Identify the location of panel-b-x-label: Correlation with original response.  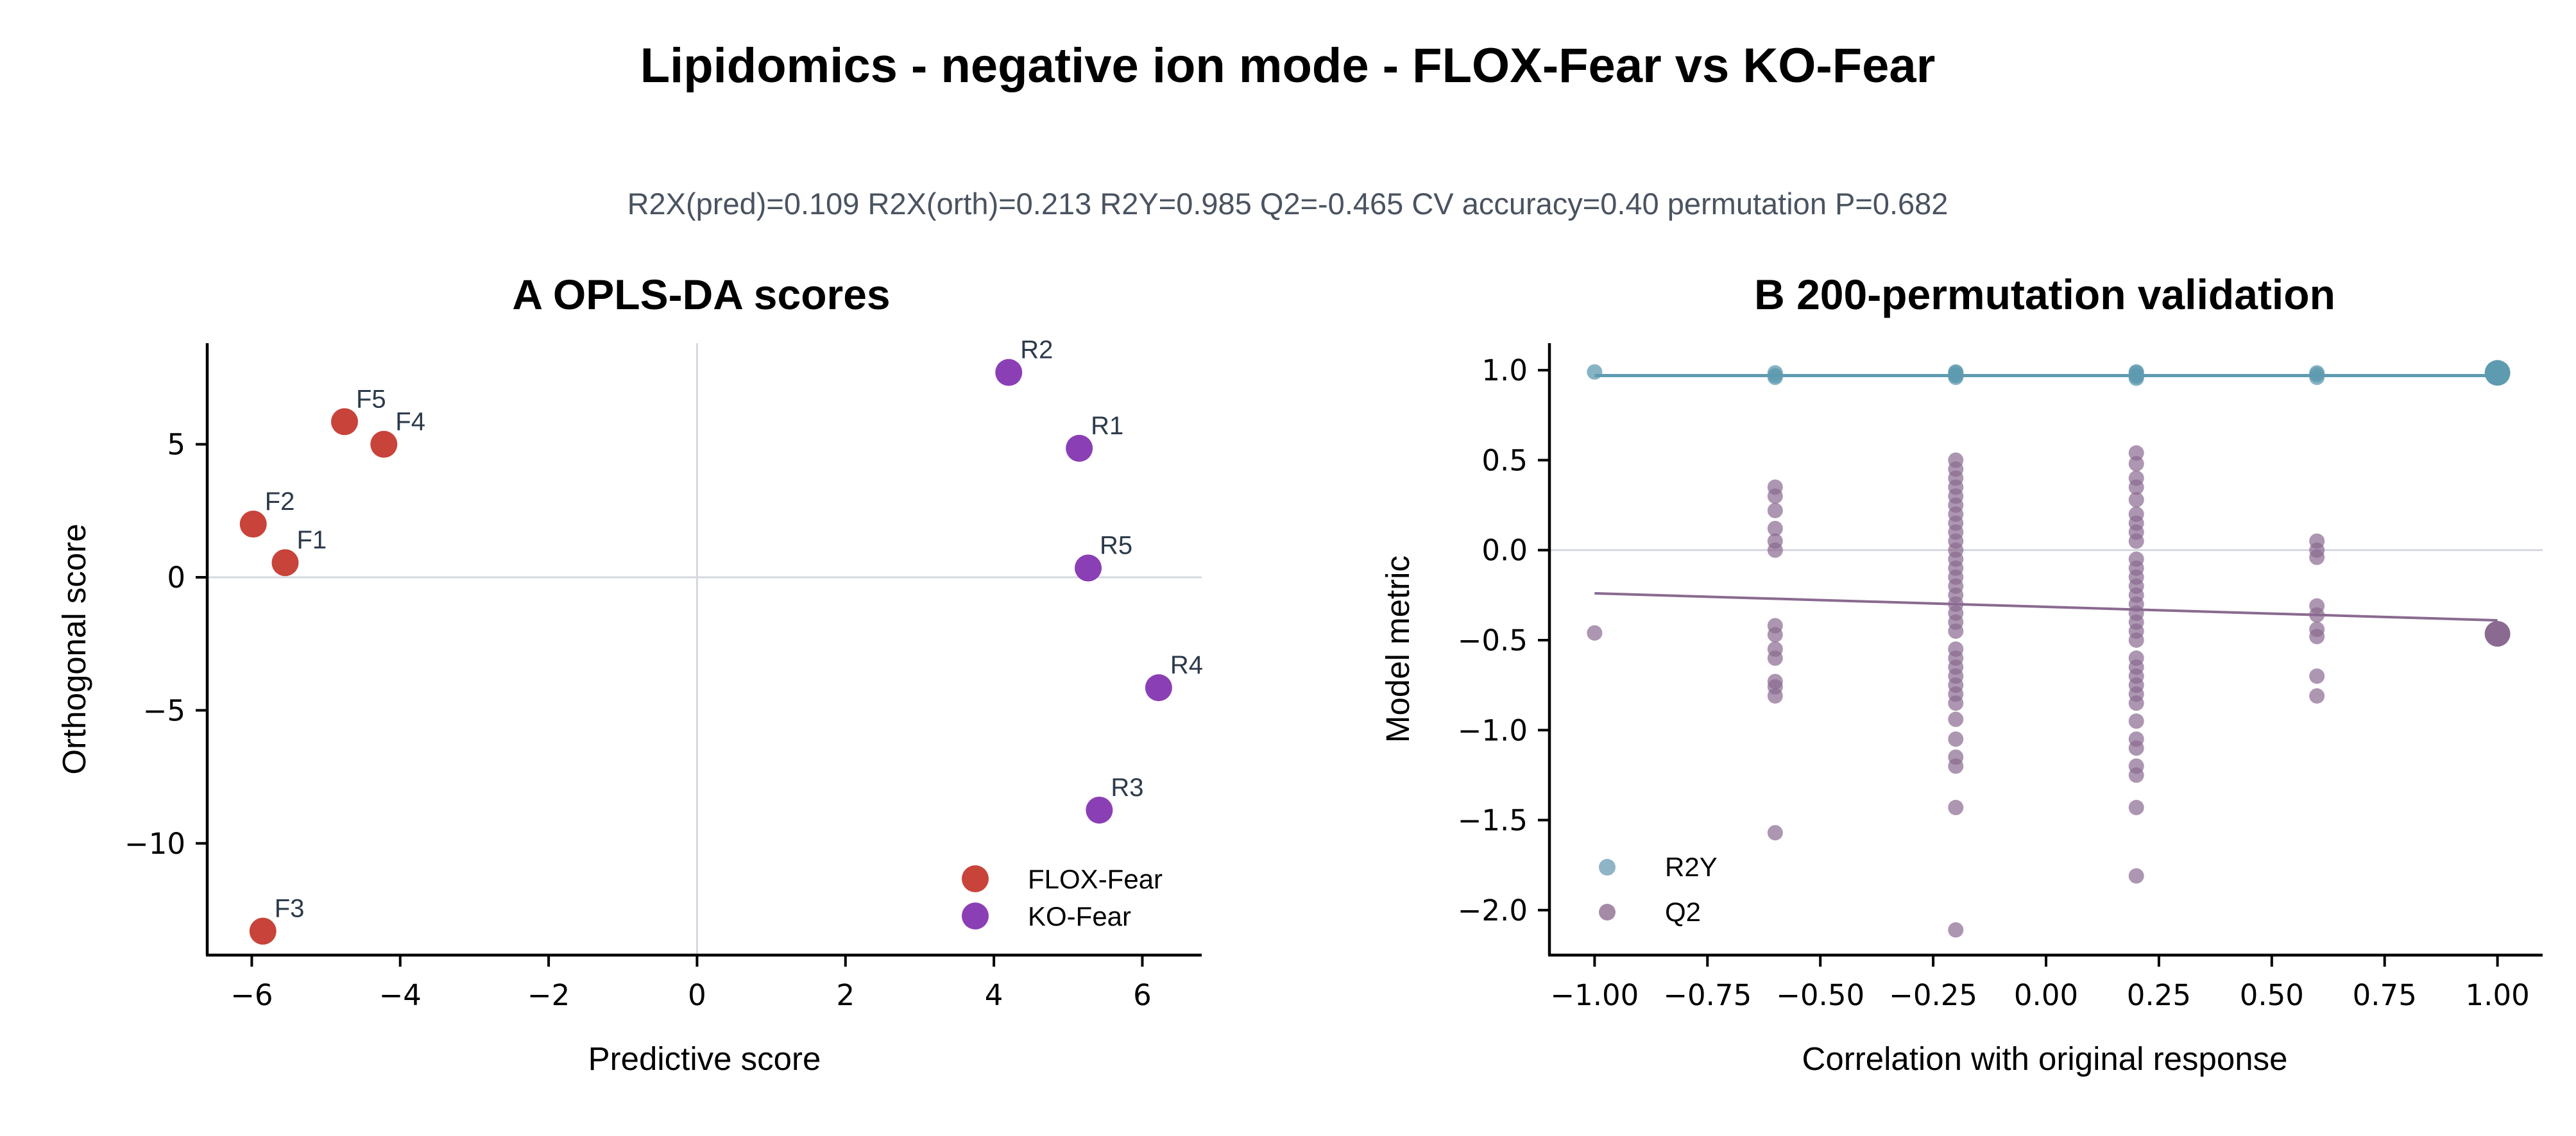
(2045, 1058).